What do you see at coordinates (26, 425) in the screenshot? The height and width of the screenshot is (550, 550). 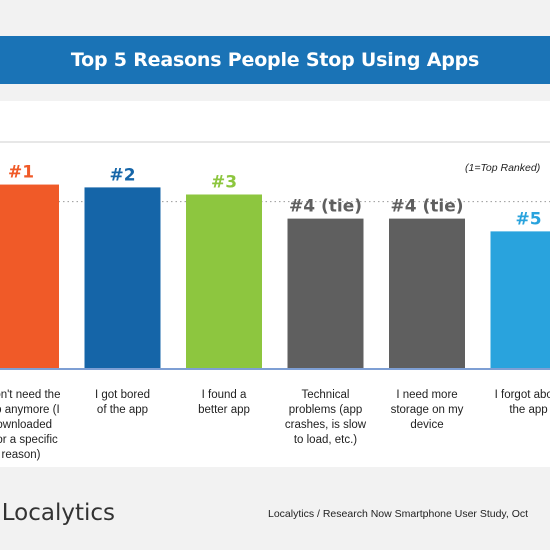 I see `category-label-1-line-3: downloaded` at bounding box center [26, 425].